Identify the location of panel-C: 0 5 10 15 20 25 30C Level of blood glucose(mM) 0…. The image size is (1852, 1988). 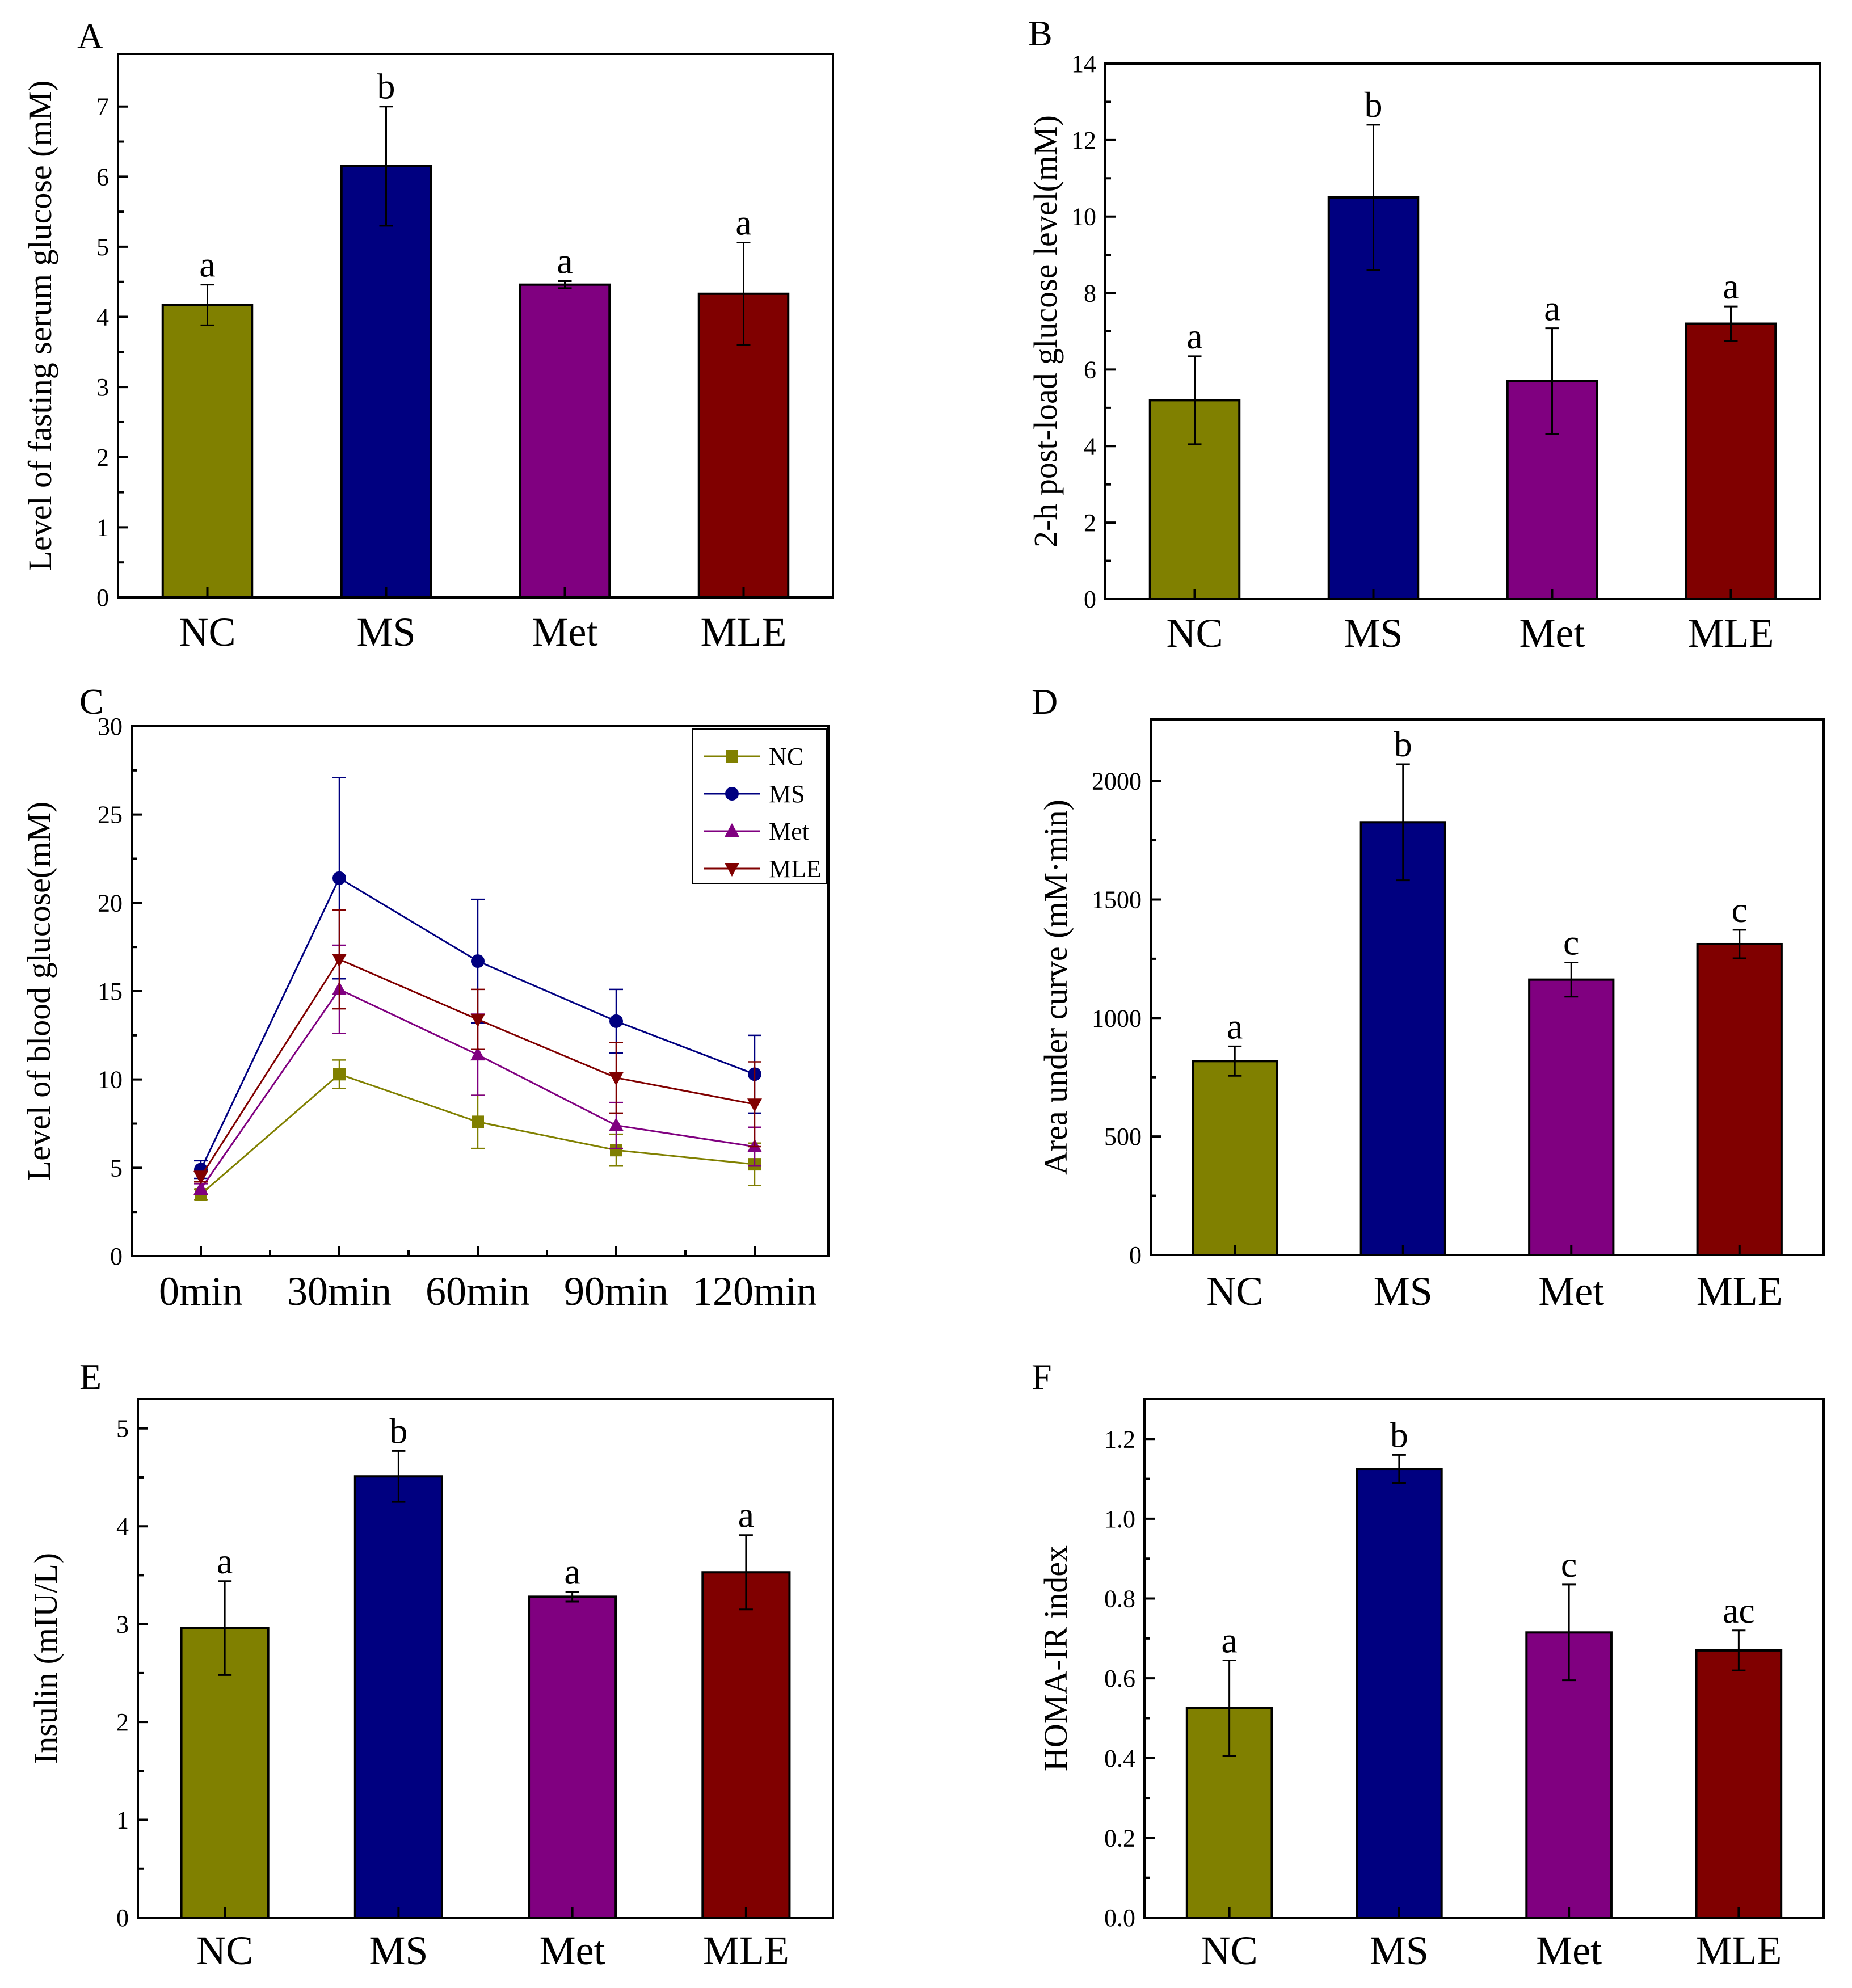
(425, 998).